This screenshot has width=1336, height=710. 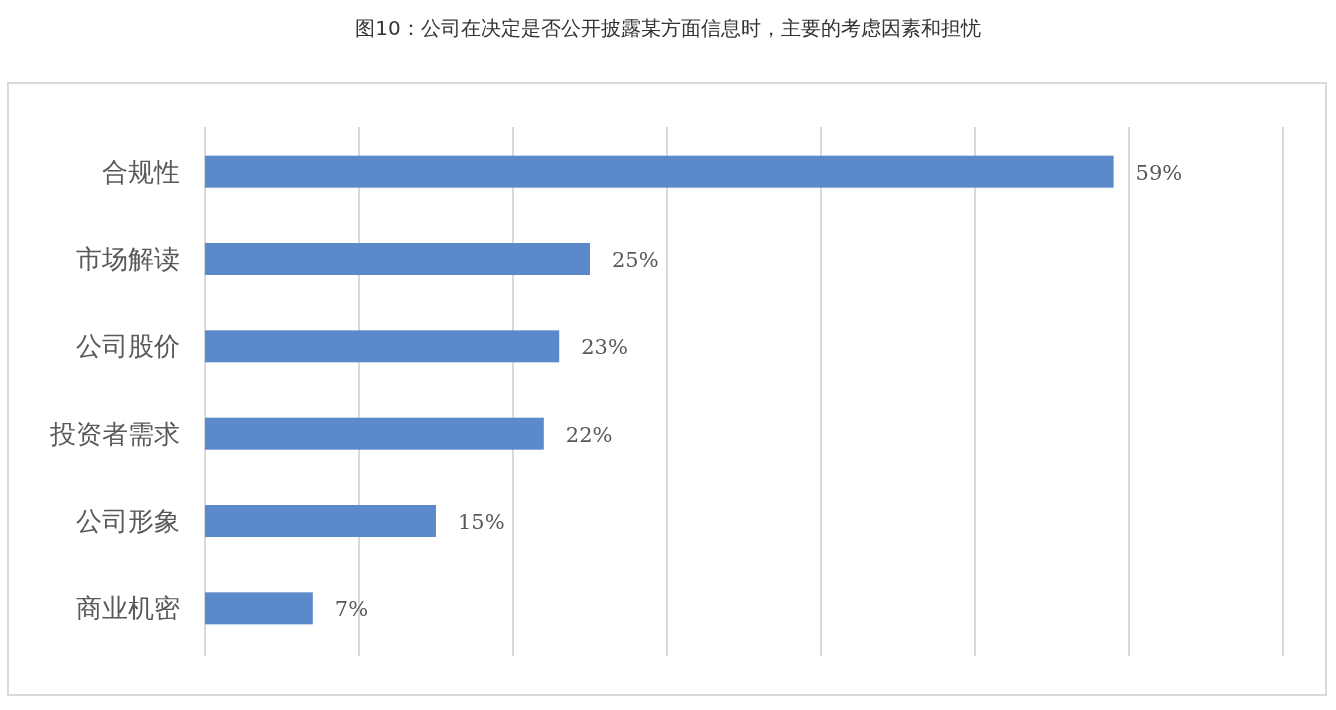 What do you see at coordinates (481, 522) in the screenshot?
I see `data-label: 15%` at bounding box center [481, 522].